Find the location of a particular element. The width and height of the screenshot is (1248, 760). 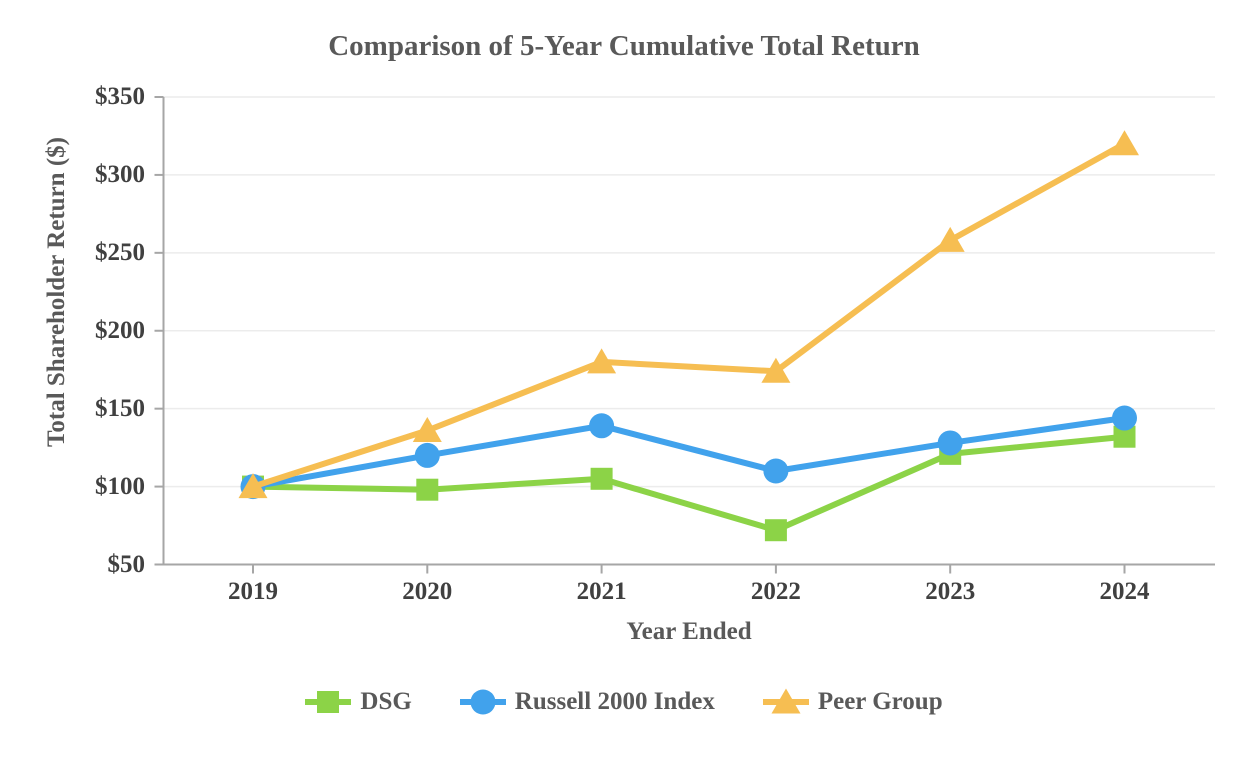

series-line-russell-2000-index is located at coordinates (689, 452).